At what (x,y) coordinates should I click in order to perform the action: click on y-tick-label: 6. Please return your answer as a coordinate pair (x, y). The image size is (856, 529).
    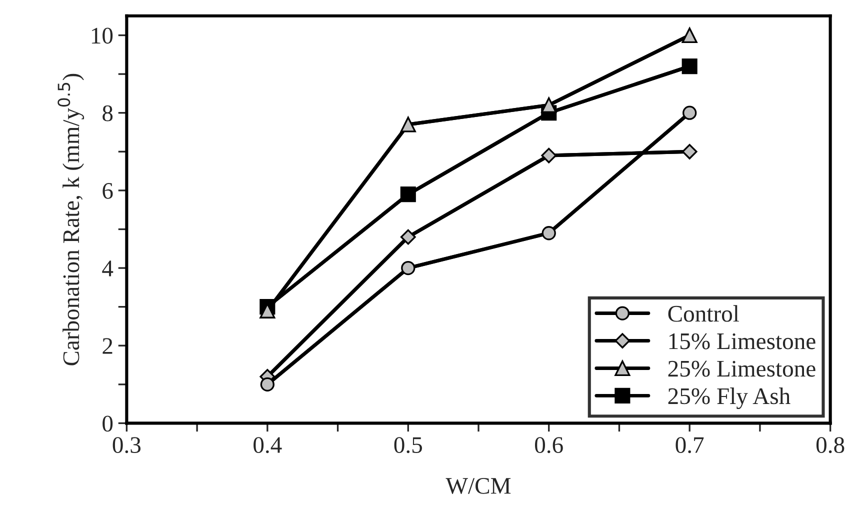
    Looking at the image, I should click on (107, 190).